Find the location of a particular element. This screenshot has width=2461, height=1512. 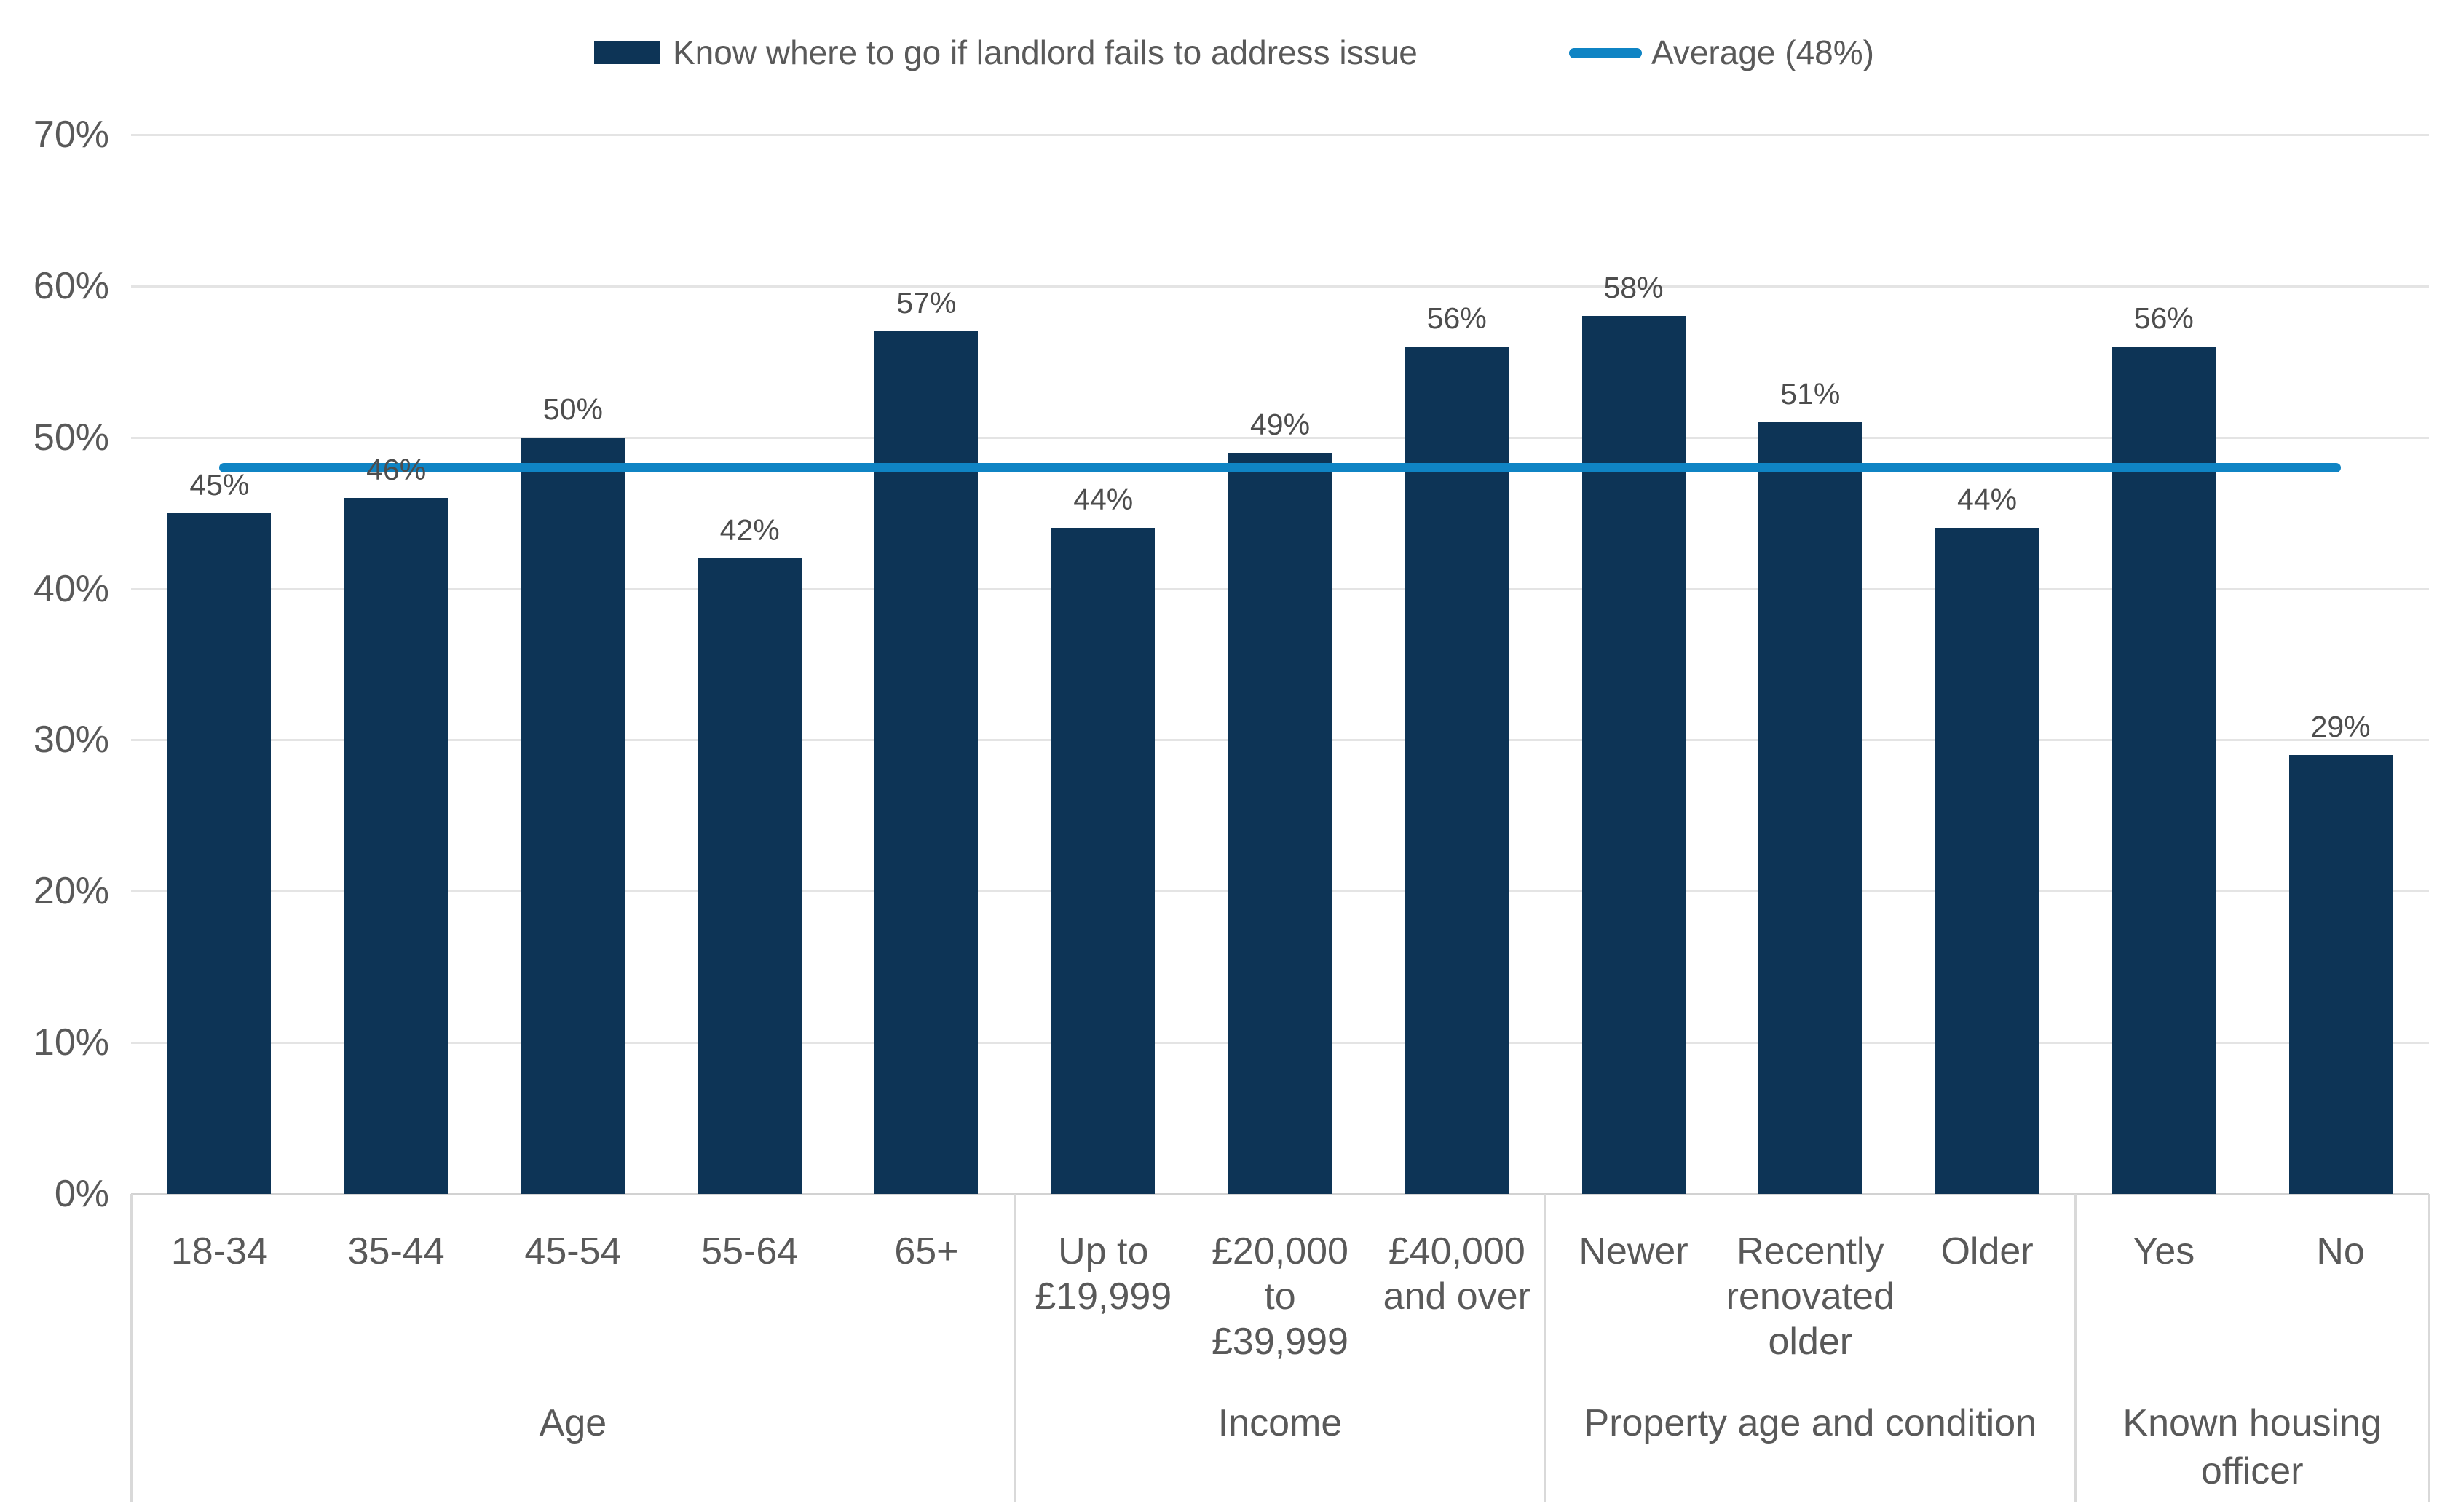

bar-value-label: 49% is located at coordinates (1280, 424).